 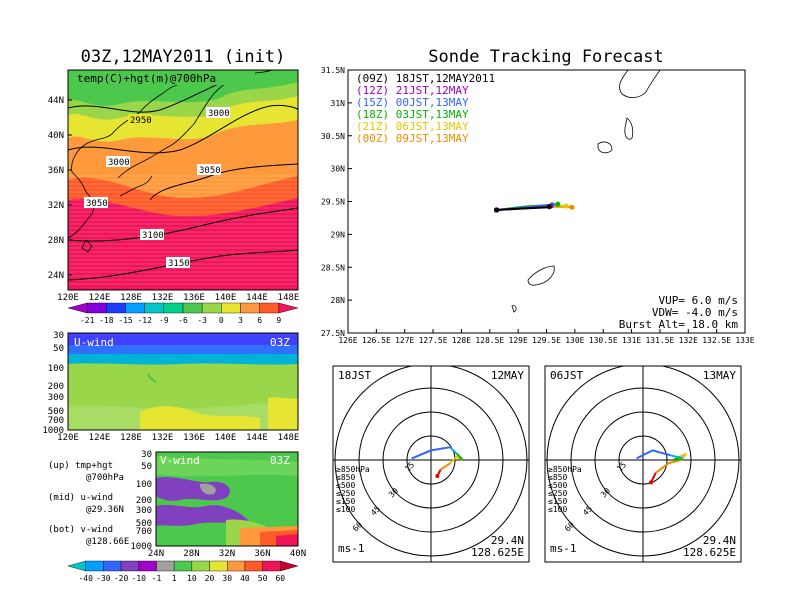 What do you see at coordinates (541, 275) in the screenshot?
I see `coast-amami` at bounding box center [541, 275].